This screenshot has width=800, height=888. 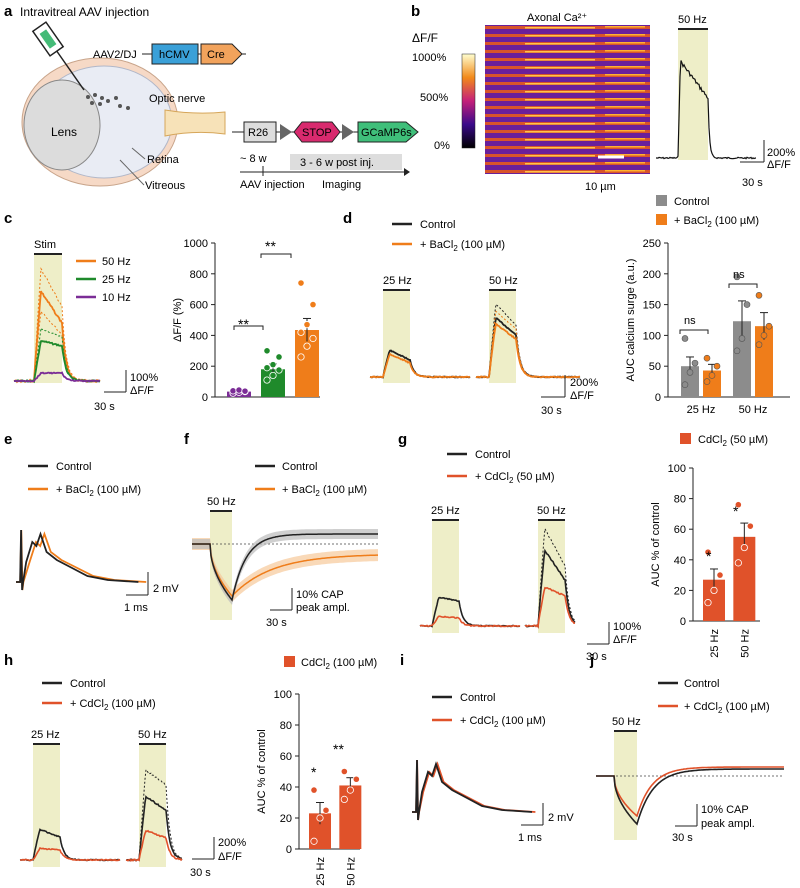 I want to click on h-ytick-label: 60, so click(x=286, y=757).